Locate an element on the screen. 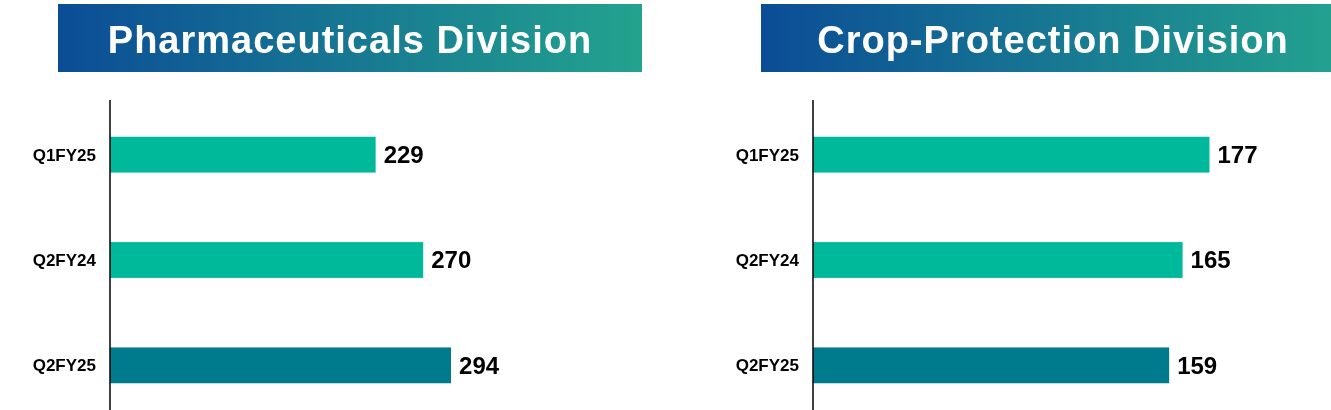  data-label: 229 is located at coordinates (403, 155).